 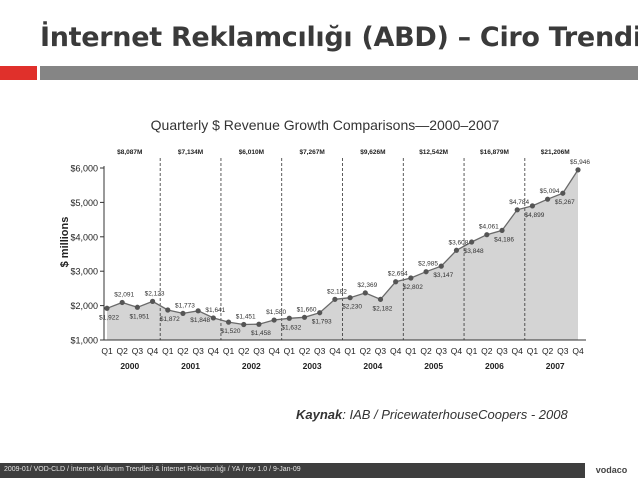 What do you see at coordinates (251, 152) in the screenshot?
I see `annual-total-label: $6,010M` at bounding box center [251, 152].